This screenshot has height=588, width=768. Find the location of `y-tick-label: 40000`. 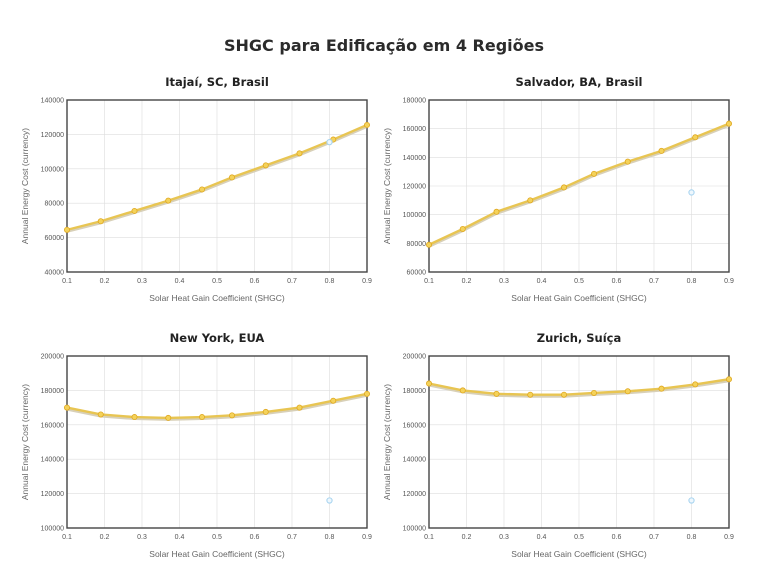

y-tick-label: 40000 is located at coordinates (55, 273).